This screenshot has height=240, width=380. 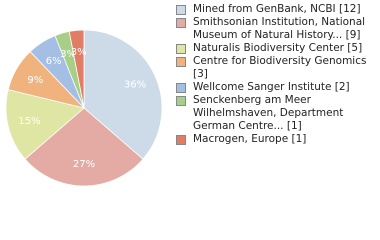 What do you see at coordinates (280, 67) in the screenshot?
I see `legend-label: Centre for Biodiversity Genomics [3]` at bounding box center [280, 67].